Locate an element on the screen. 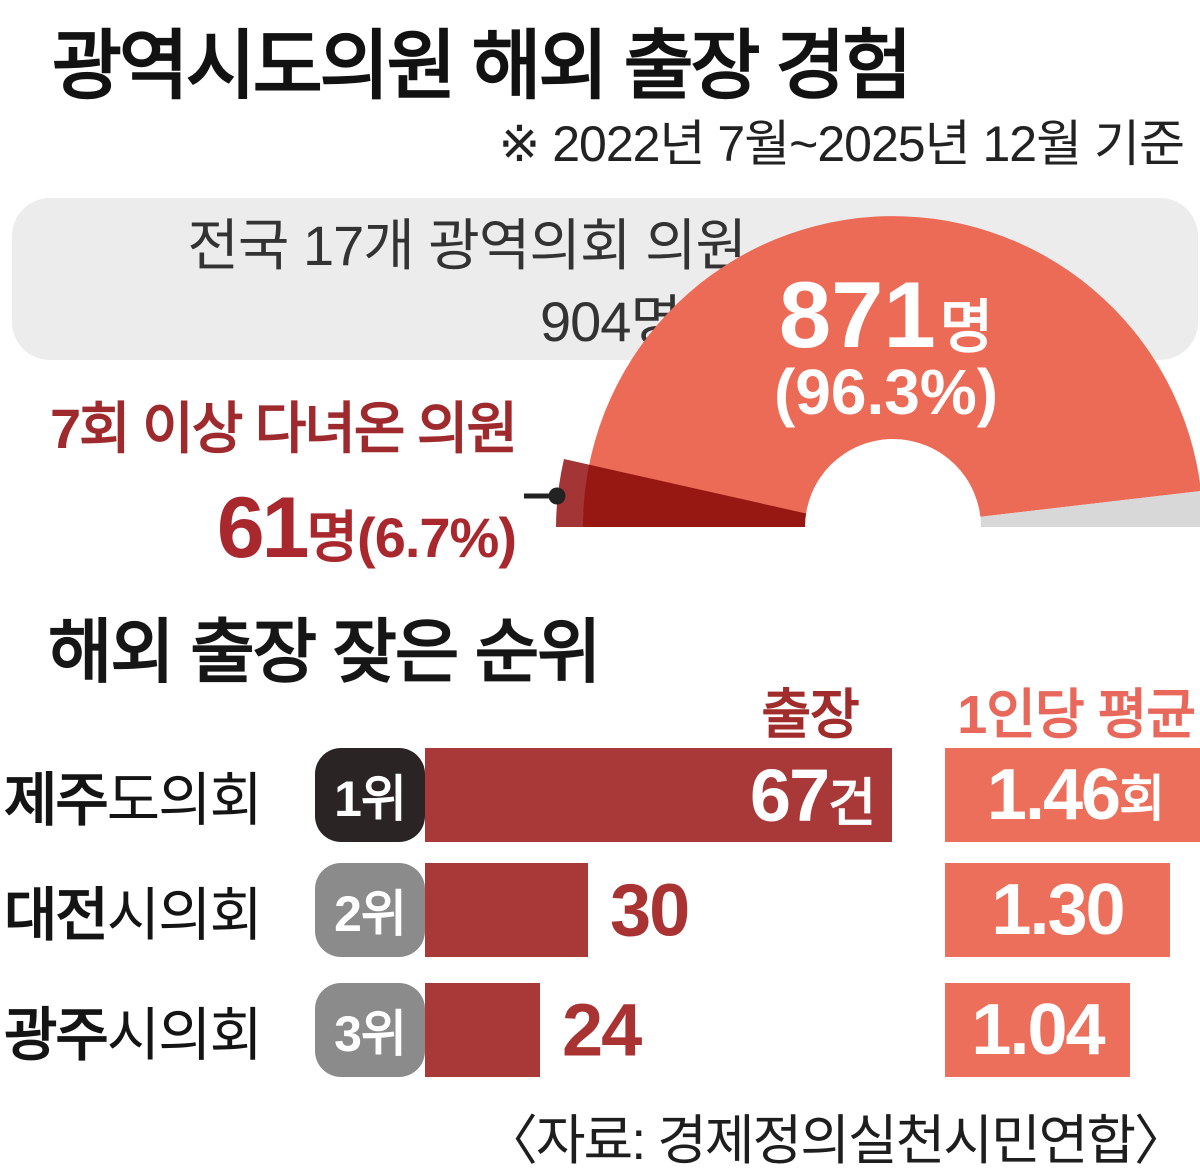  council-name-bold: 광주 is located at coordinates (56, 1035).